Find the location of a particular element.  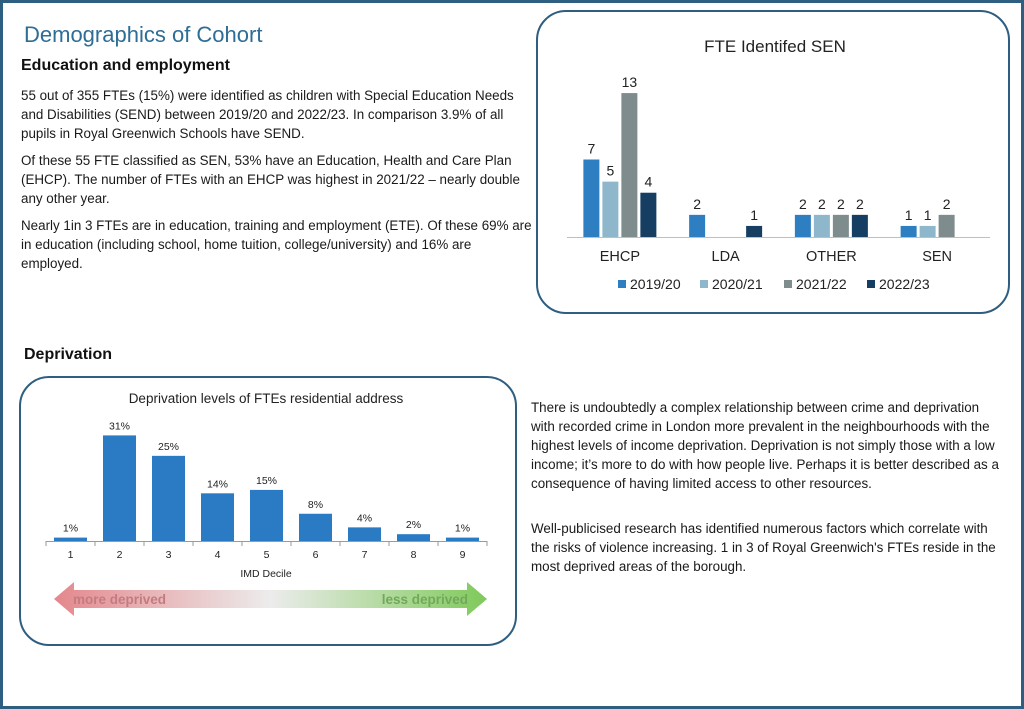

section-heading-education: Education and employment is located at coordinates (125, 65).